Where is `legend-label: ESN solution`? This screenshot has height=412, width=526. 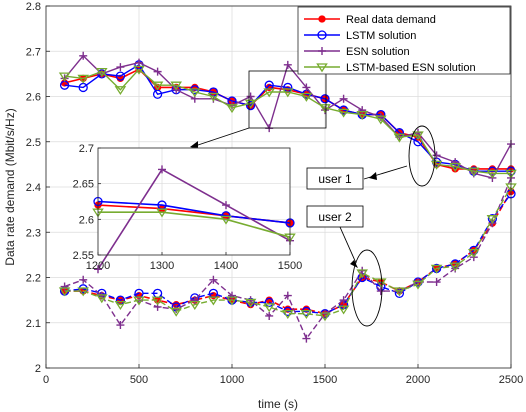
legend-label: ESN solution is located at coordinates (378, 52).